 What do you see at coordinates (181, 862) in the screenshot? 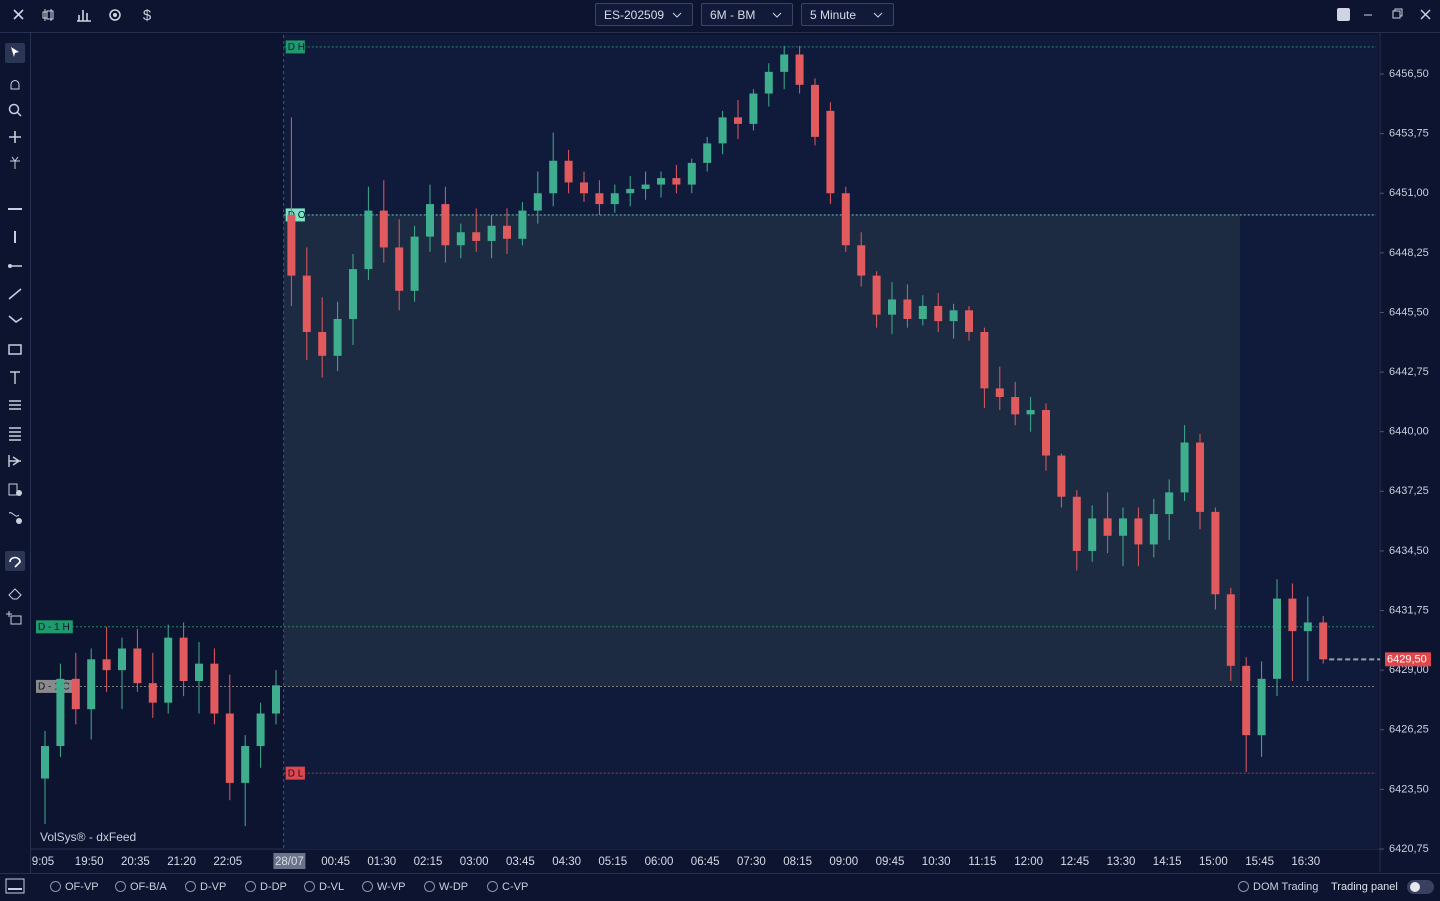
I see `x-tick-label: 21:20` at bounding box center [181, 862].